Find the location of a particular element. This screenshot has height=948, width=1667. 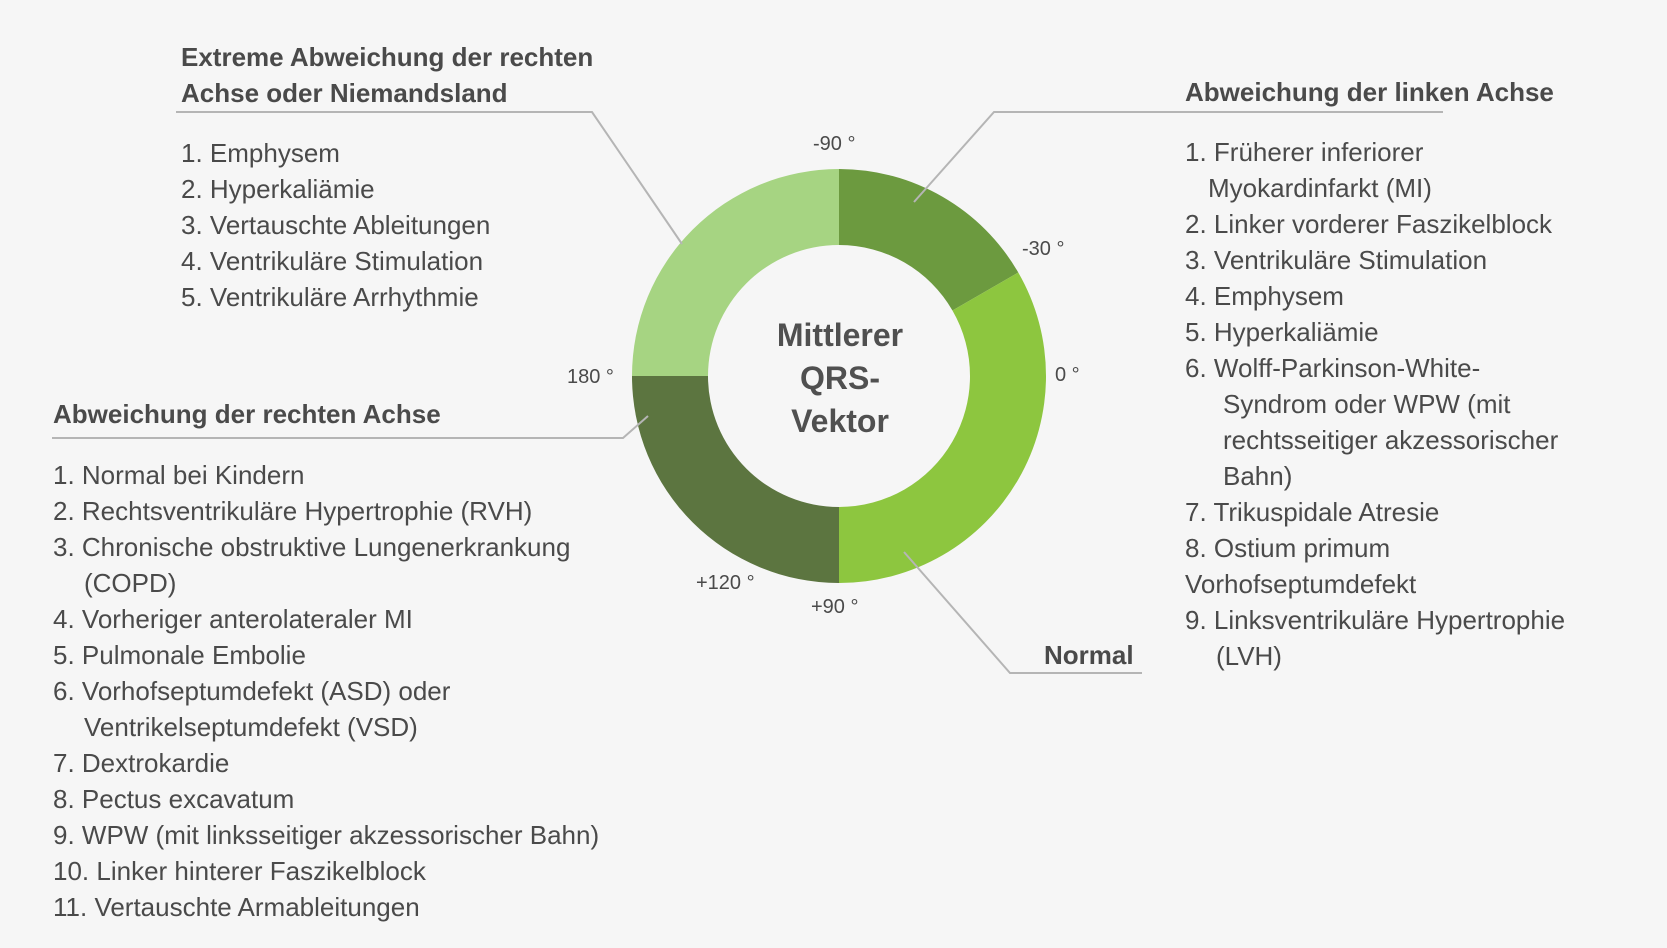

center-label-line: Mittlerer is located at coordinates (840, 335).